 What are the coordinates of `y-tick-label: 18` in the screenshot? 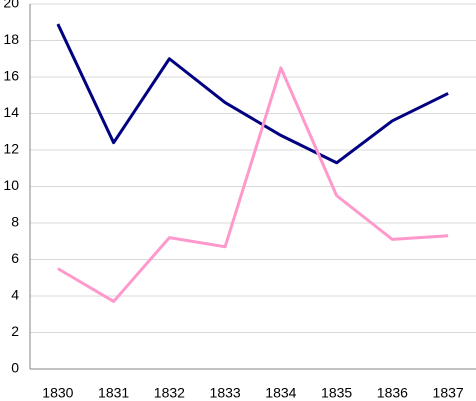 It's located at (11, 39).